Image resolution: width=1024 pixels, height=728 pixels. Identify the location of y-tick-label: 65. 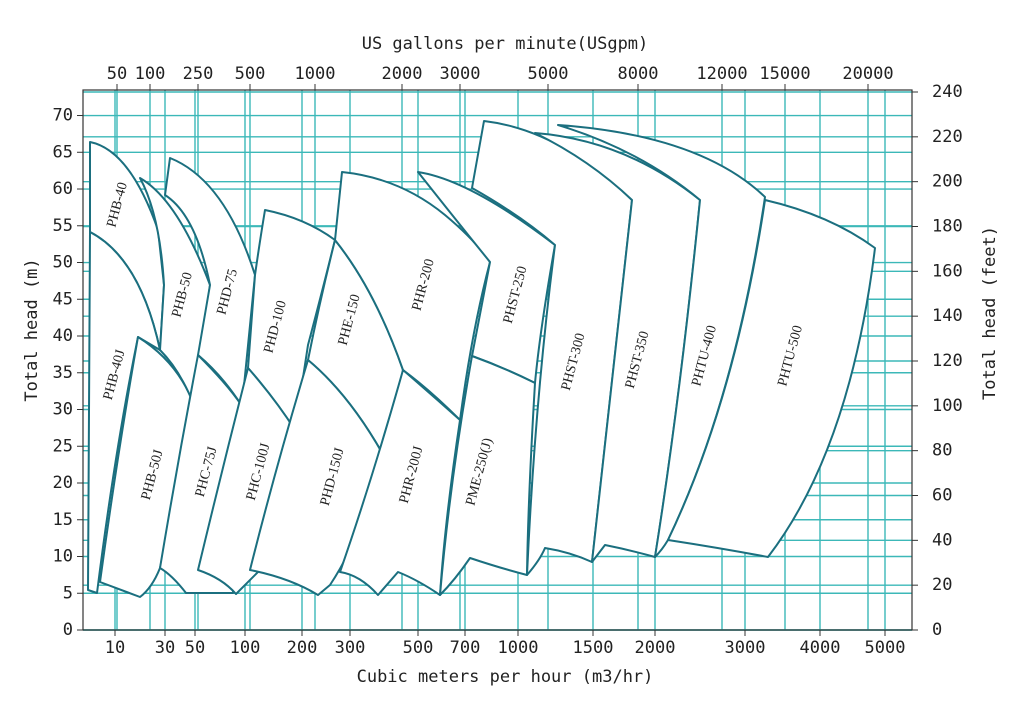
(63, 152).